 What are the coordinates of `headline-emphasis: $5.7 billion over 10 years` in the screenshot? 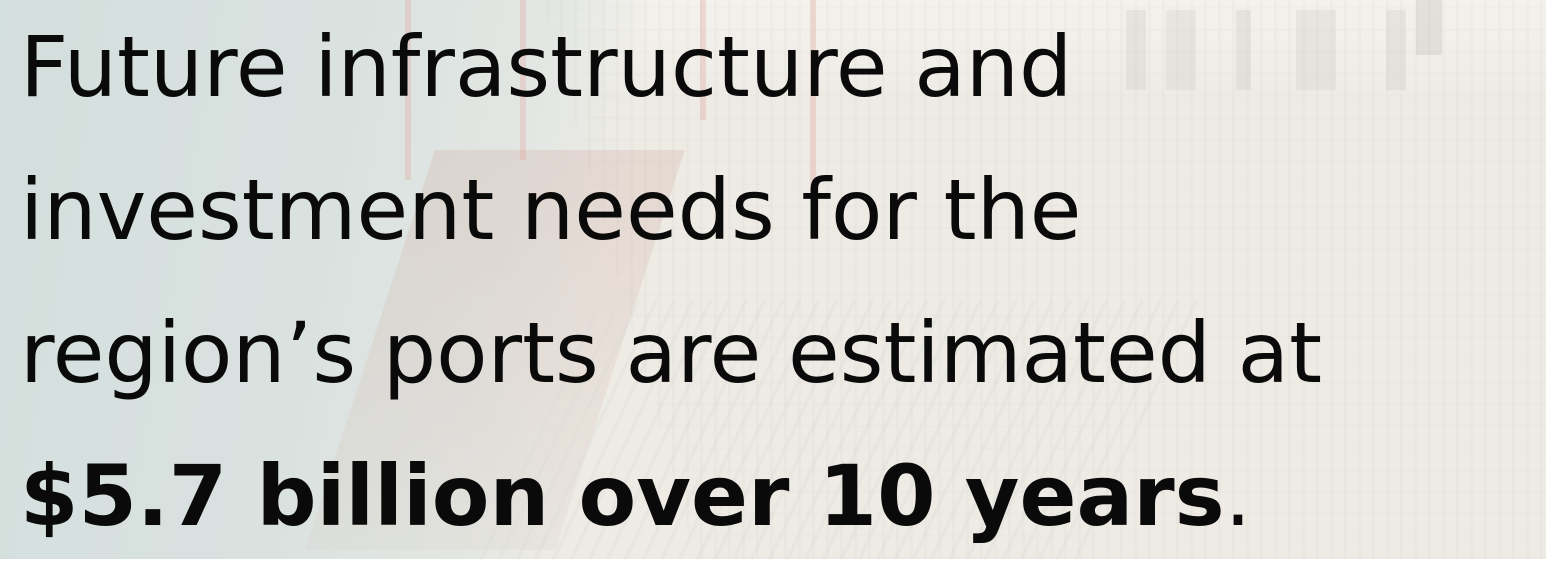 It's located at (622, 496).